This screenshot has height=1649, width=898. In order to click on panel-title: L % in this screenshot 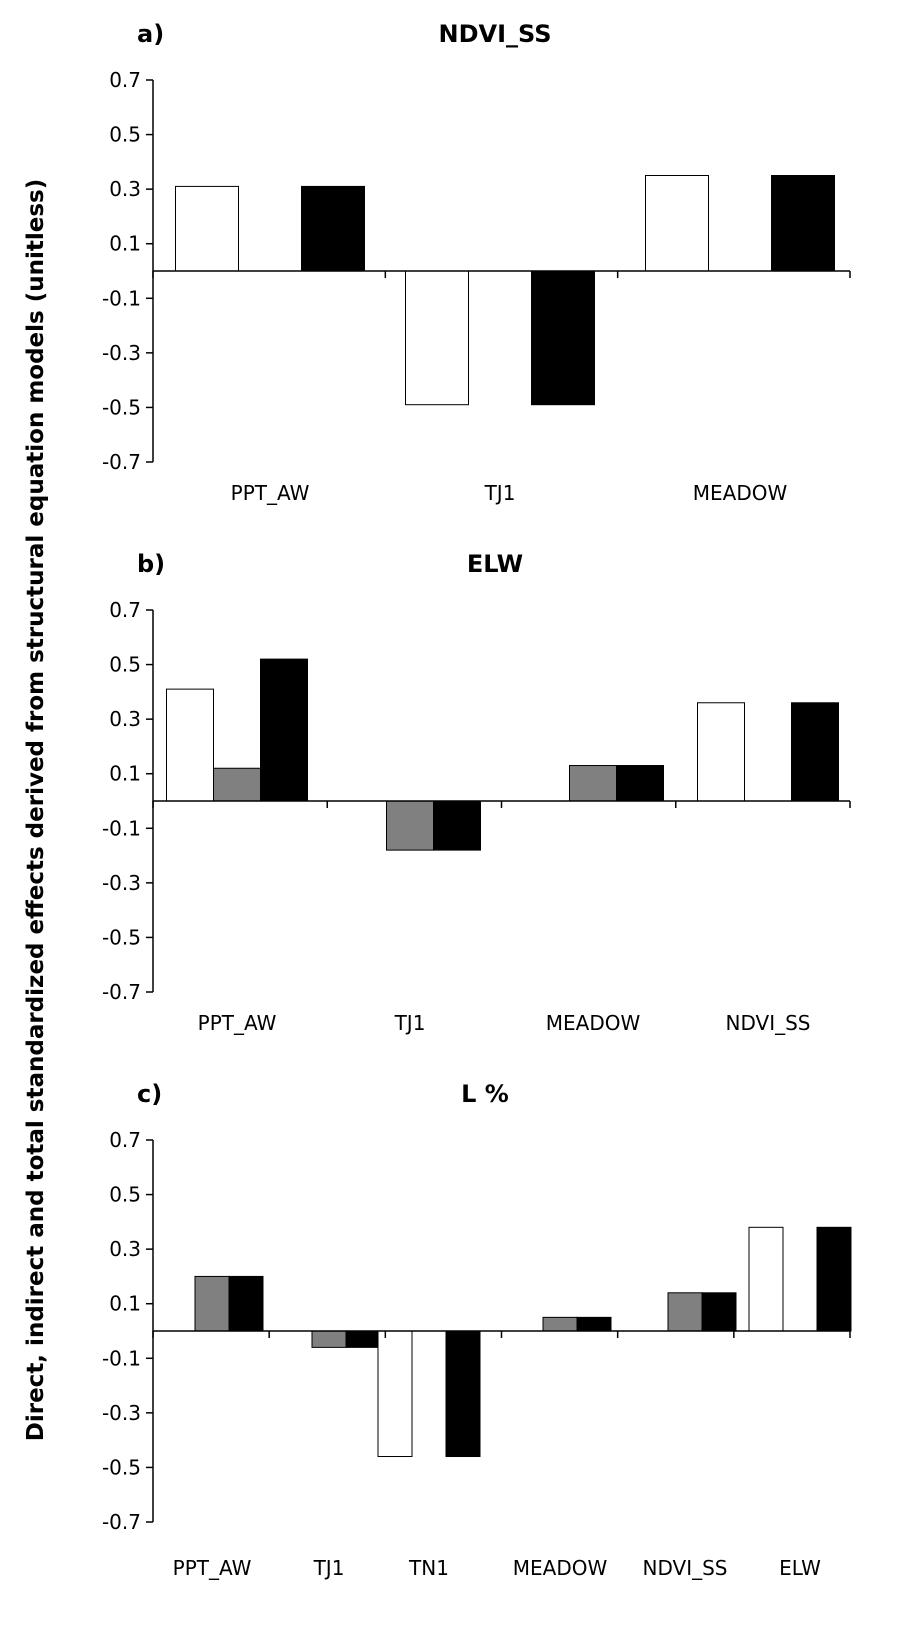, I will do `click(485, 1094)`.